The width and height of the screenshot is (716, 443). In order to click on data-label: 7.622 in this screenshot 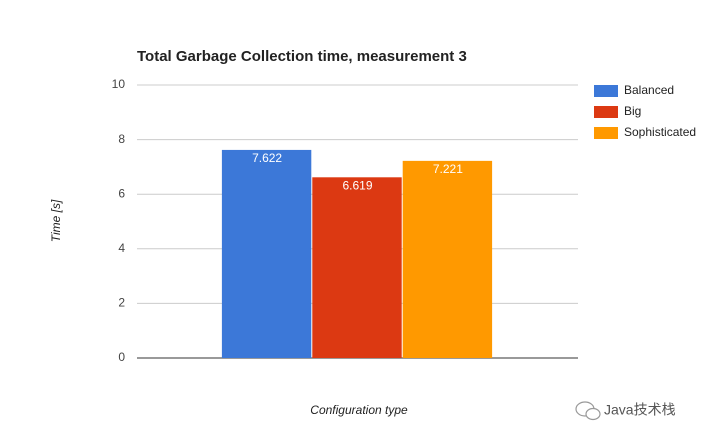, I will do `click(267, 158)`.